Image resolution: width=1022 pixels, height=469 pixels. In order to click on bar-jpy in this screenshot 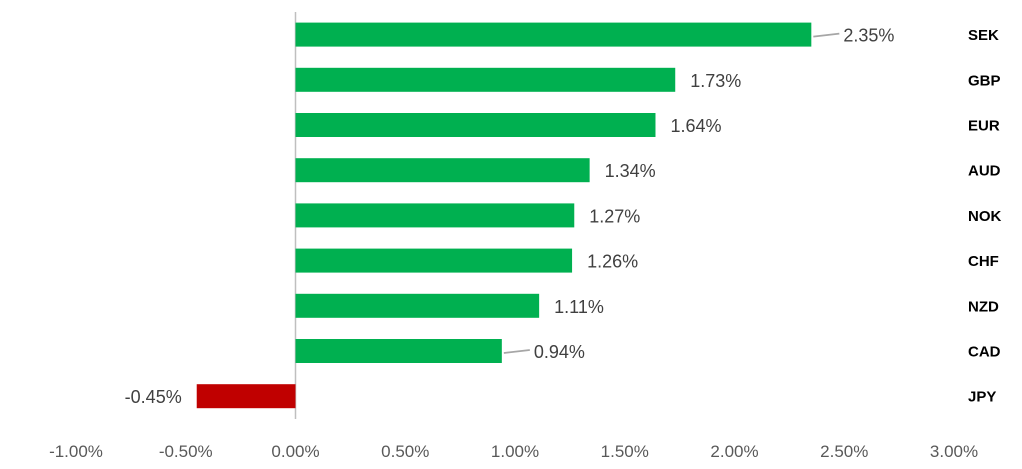, I will do `click(246, 396)`.